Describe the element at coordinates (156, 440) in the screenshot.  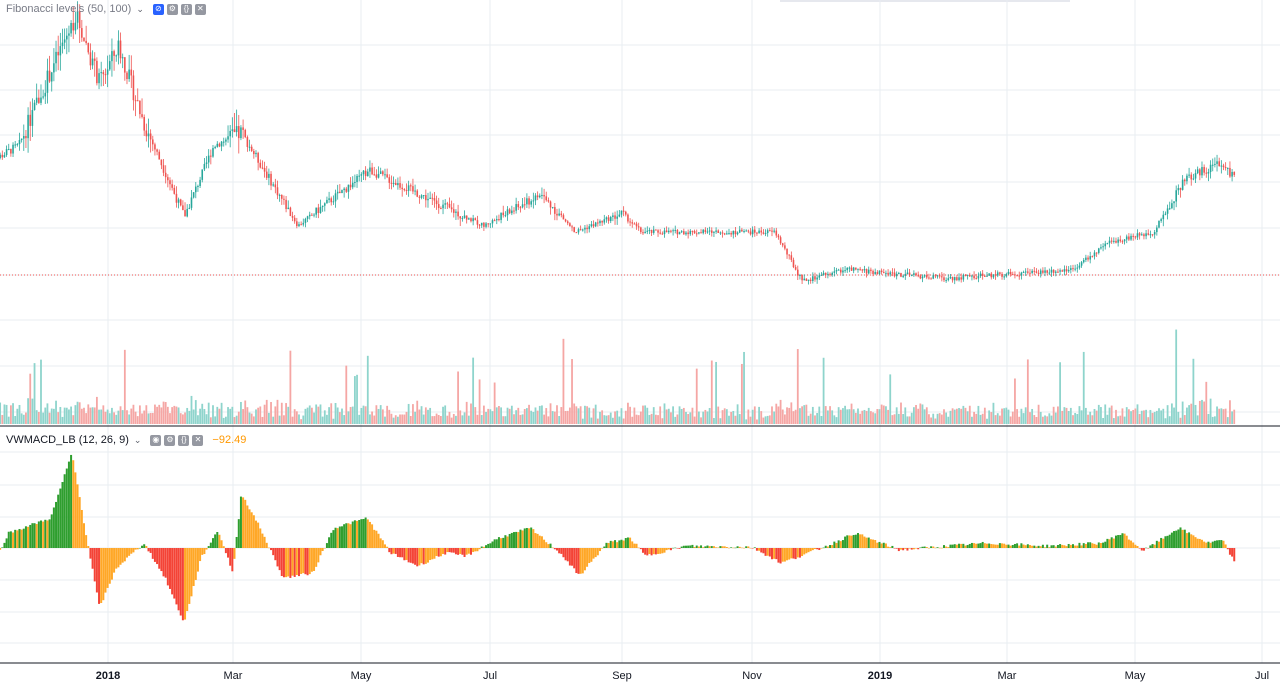
I see `eye-icon: ◉` at that location.